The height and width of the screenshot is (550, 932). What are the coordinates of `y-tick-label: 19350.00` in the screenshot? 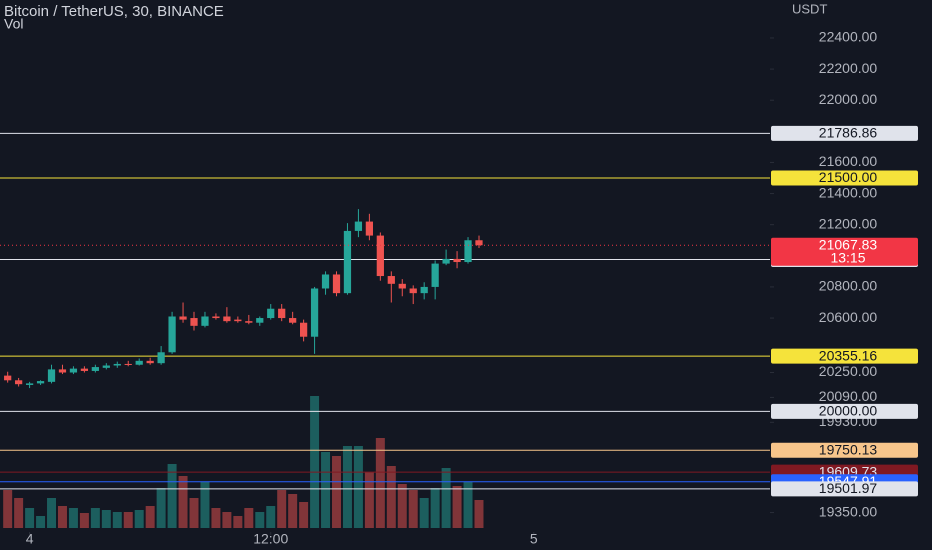 It's located at (848, 511).